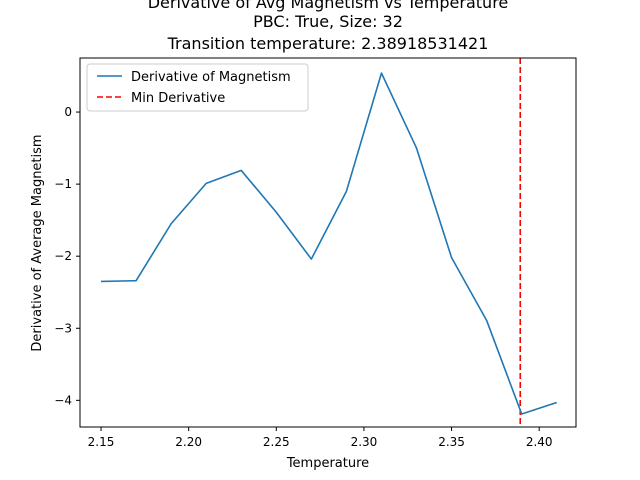 The width and height of the screenshot is (640, 480). I want to click on x-axis-label: Temperature, so click(327, 463).